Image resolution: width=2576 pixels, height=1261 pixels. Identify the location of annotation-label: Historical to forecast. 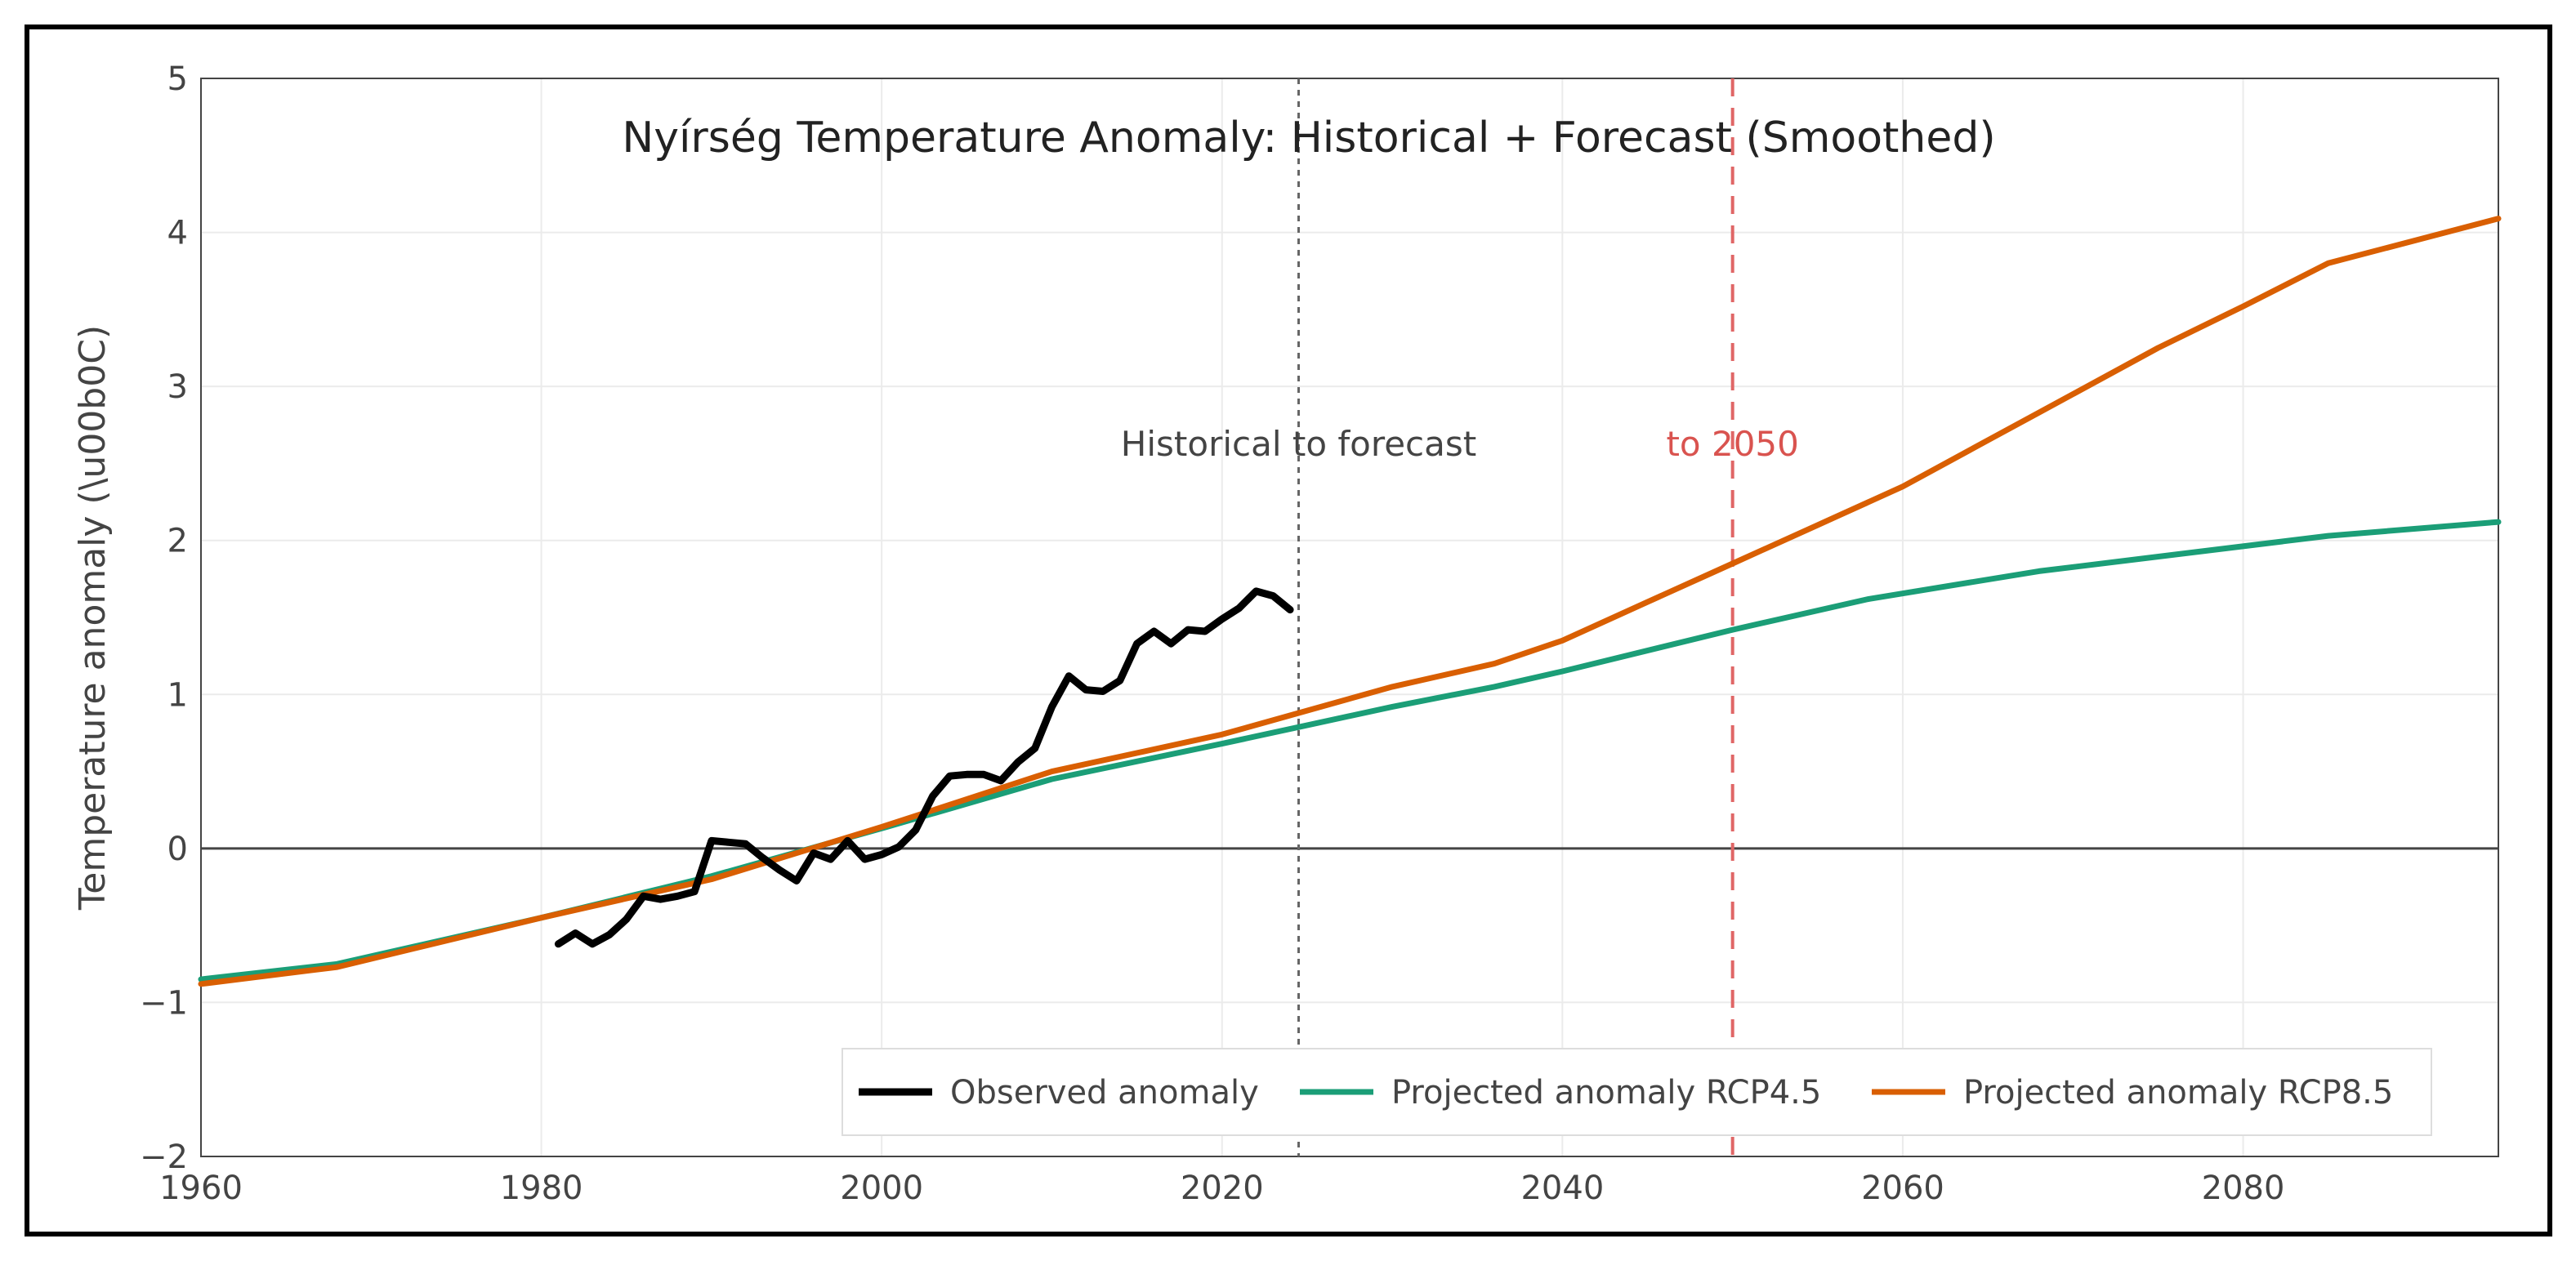
(1299, 444).